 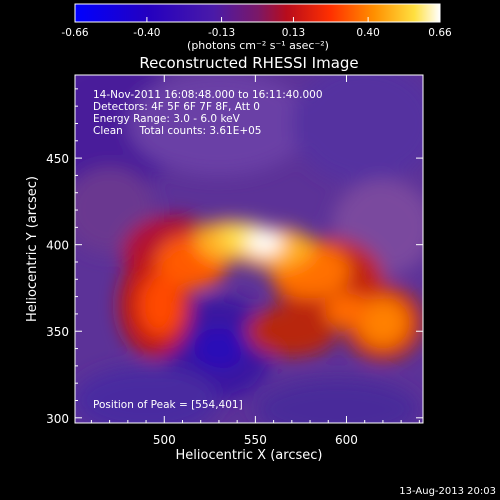 What do you see at coordinates (447, 491) in the screenshot?
I see `timestamp: 13-Aug-2013 20:03` at bounding box center [447, 491].